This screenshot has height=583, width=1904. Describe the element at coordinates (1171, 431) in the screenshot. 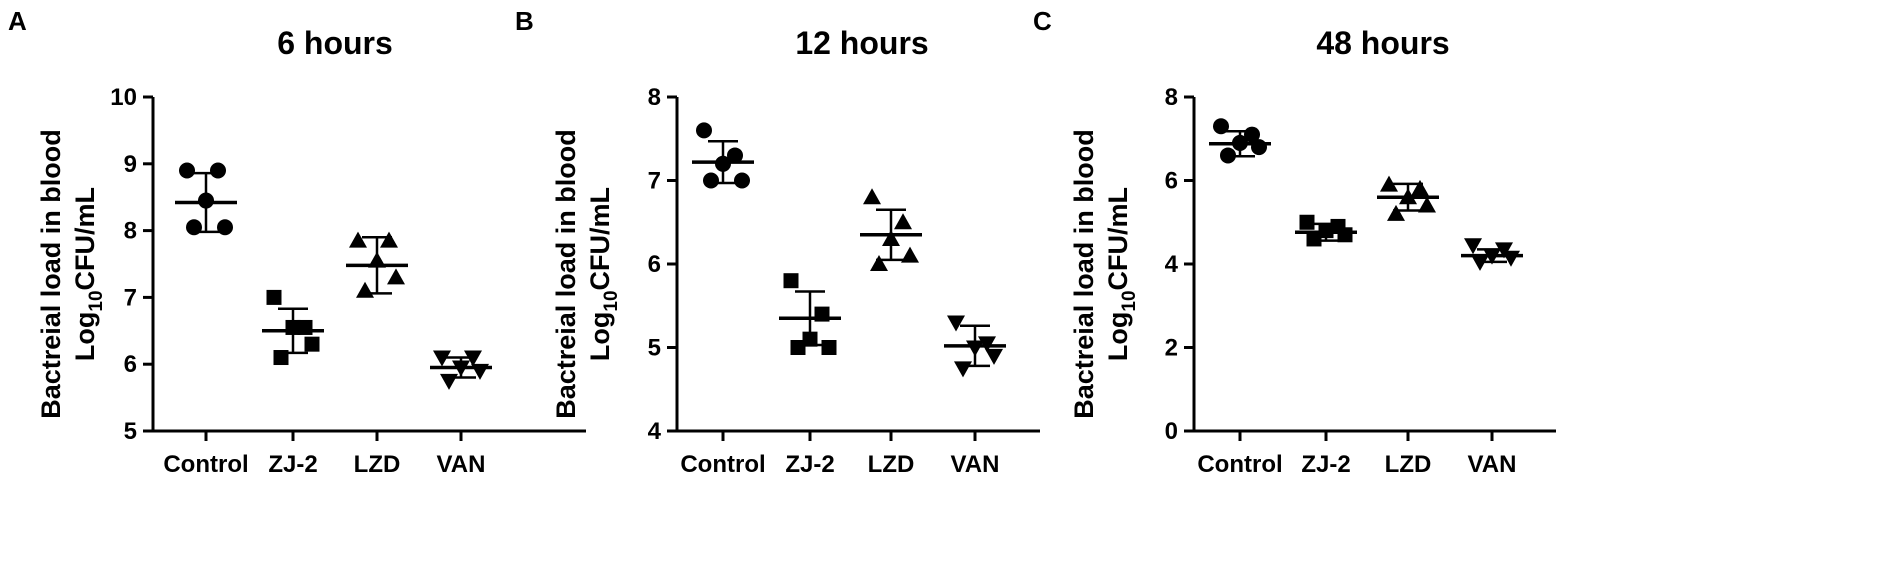

I see `y-tick-label: 0` at that location.